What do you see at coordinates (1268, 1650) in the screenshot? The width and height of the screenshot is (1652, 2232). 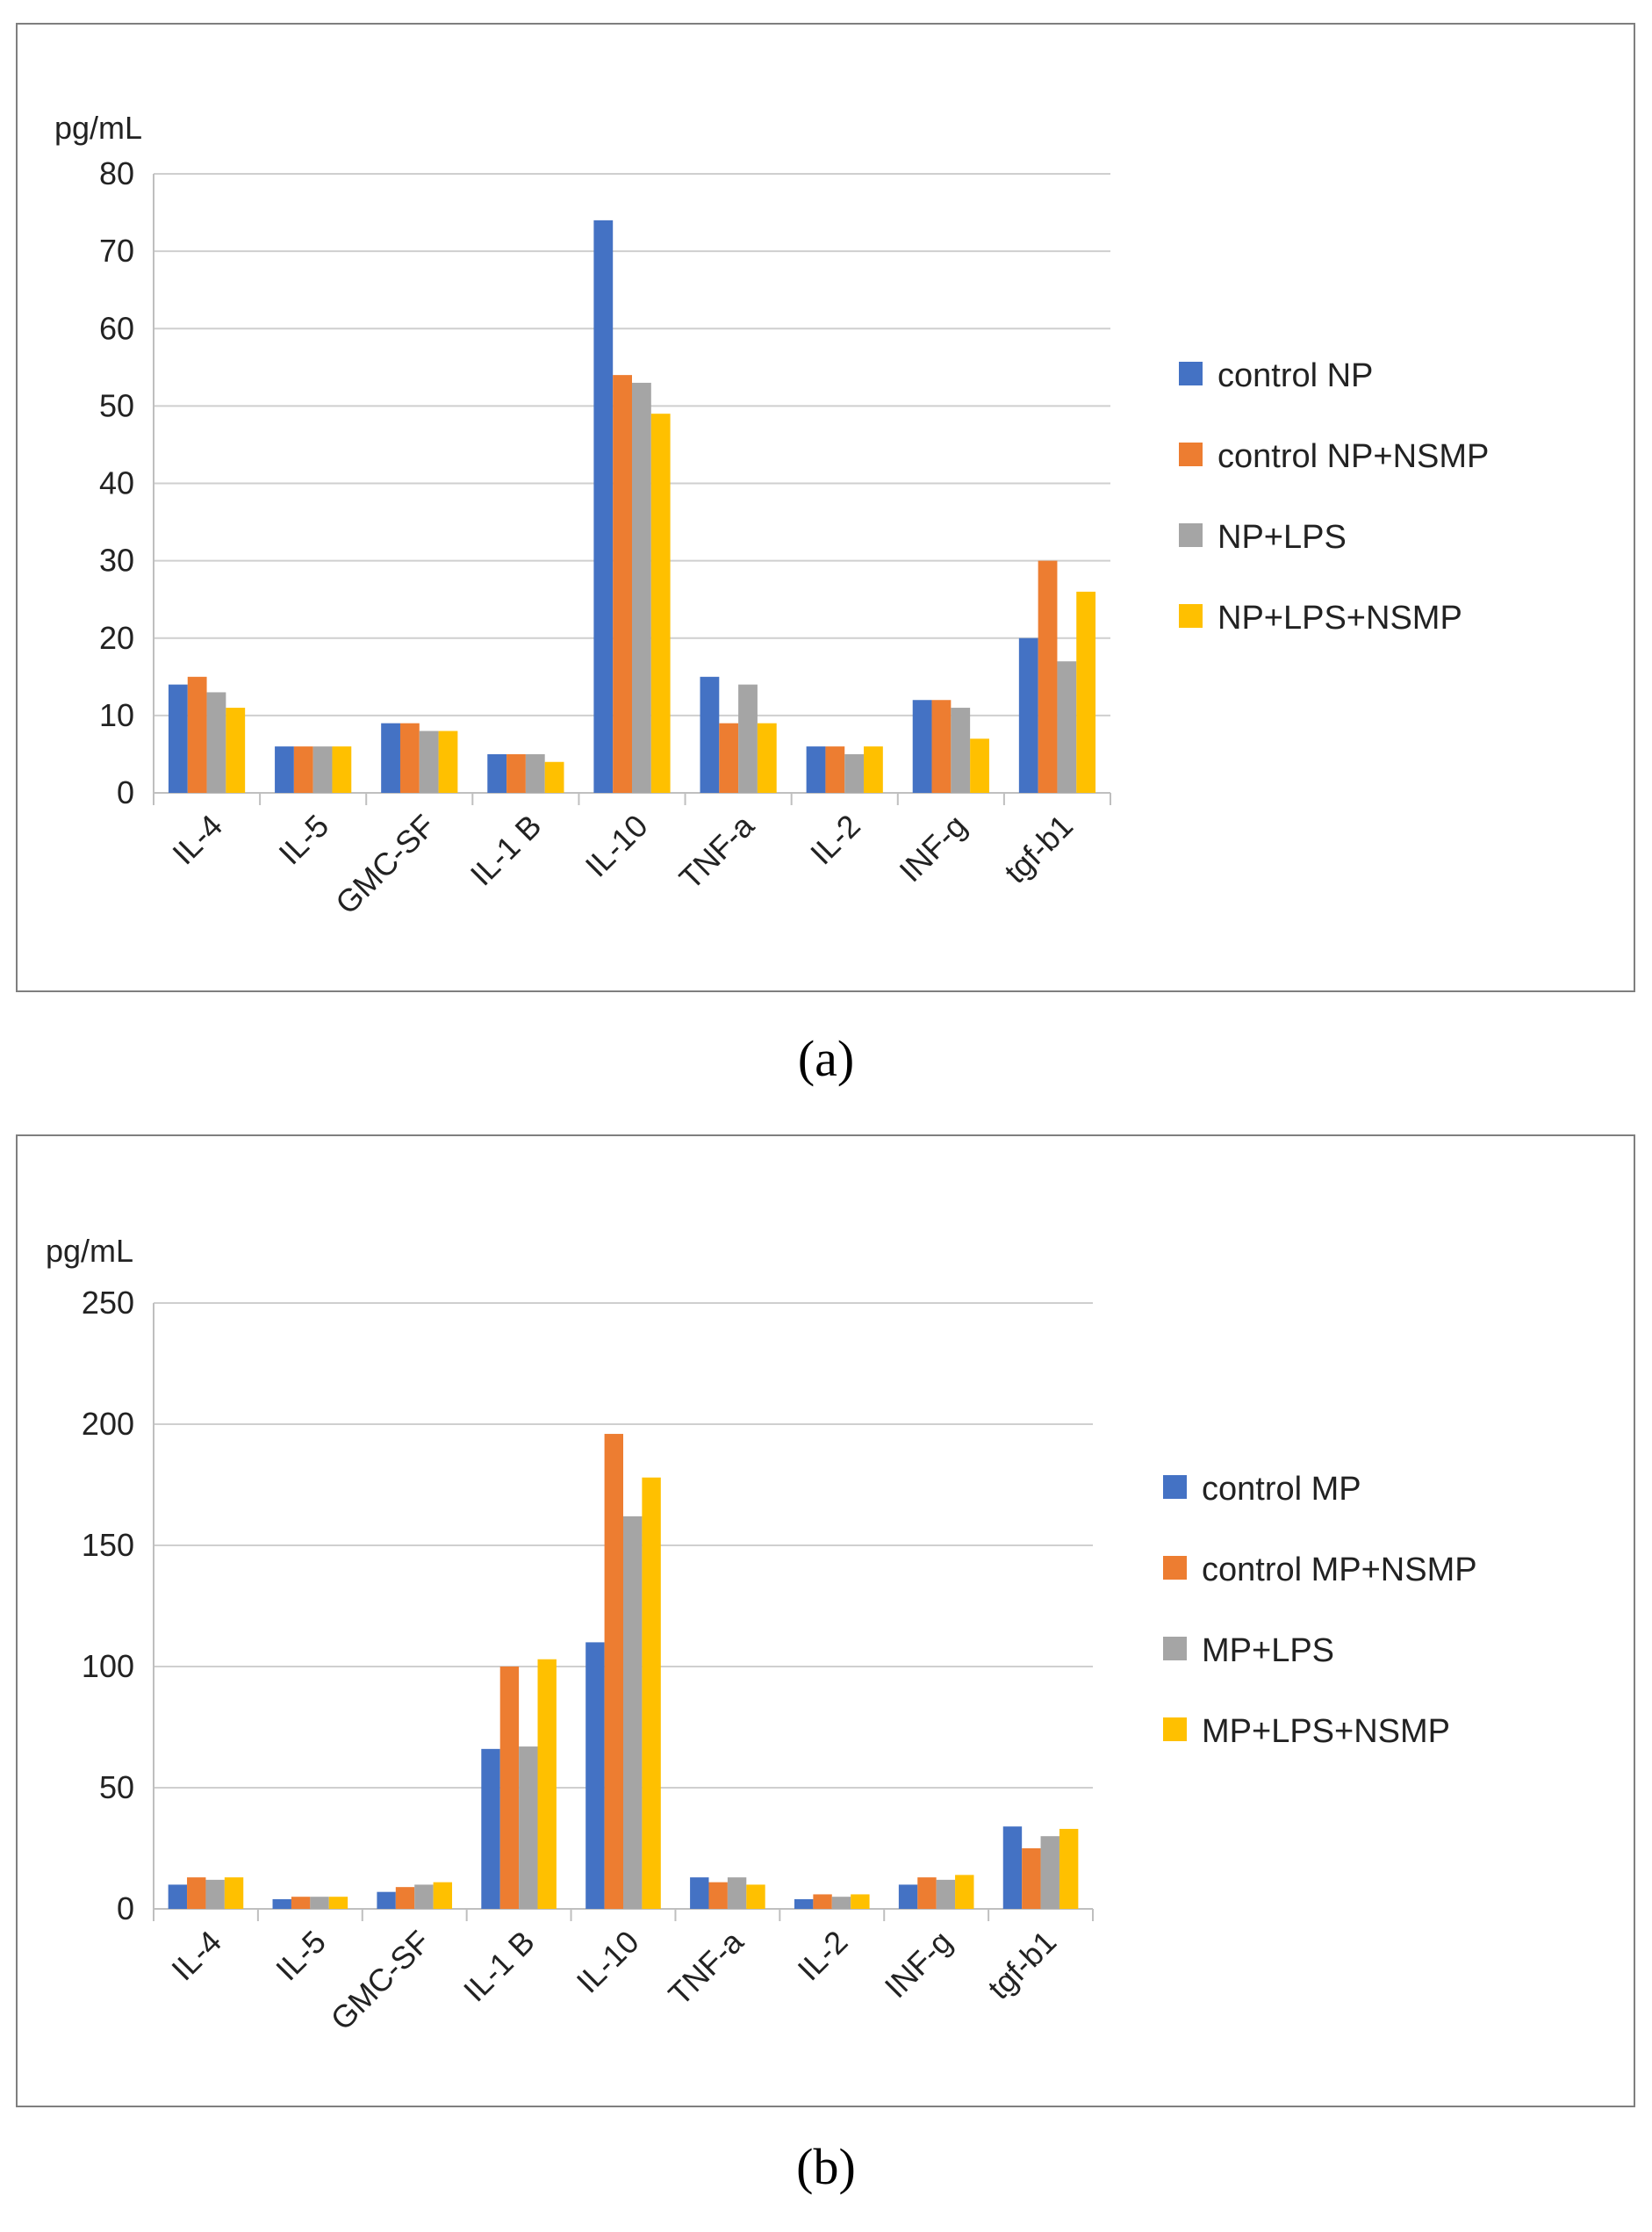 I see `legend-label: MP+LPS` at bounding box center [1268, 1650].